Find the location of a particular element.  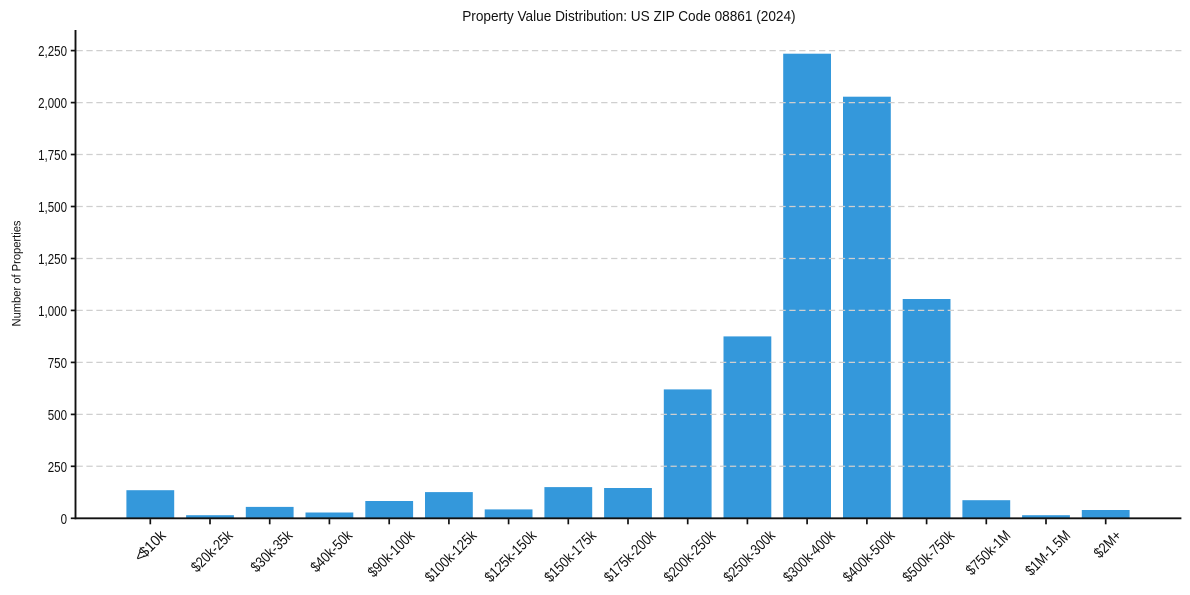

svg-text: 2,250 is located at coordinates (52, 51).